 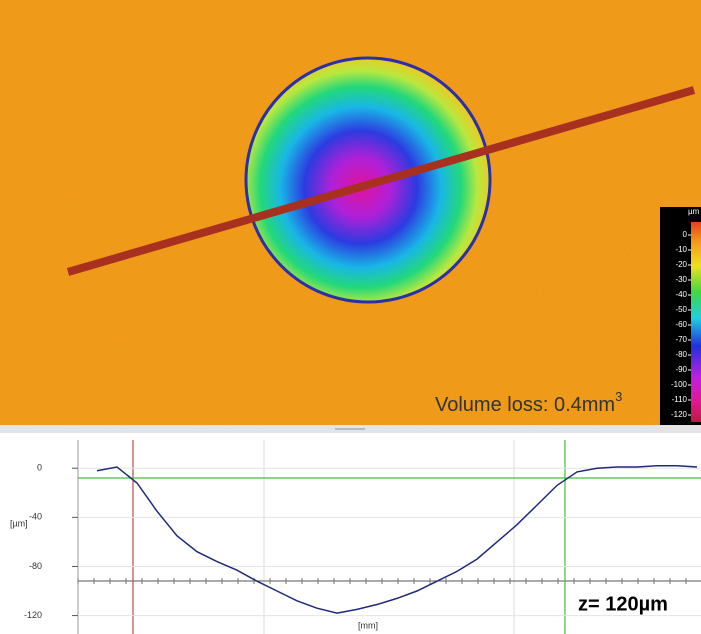 I want to click on crater-outline, so click(x=368, y=180).